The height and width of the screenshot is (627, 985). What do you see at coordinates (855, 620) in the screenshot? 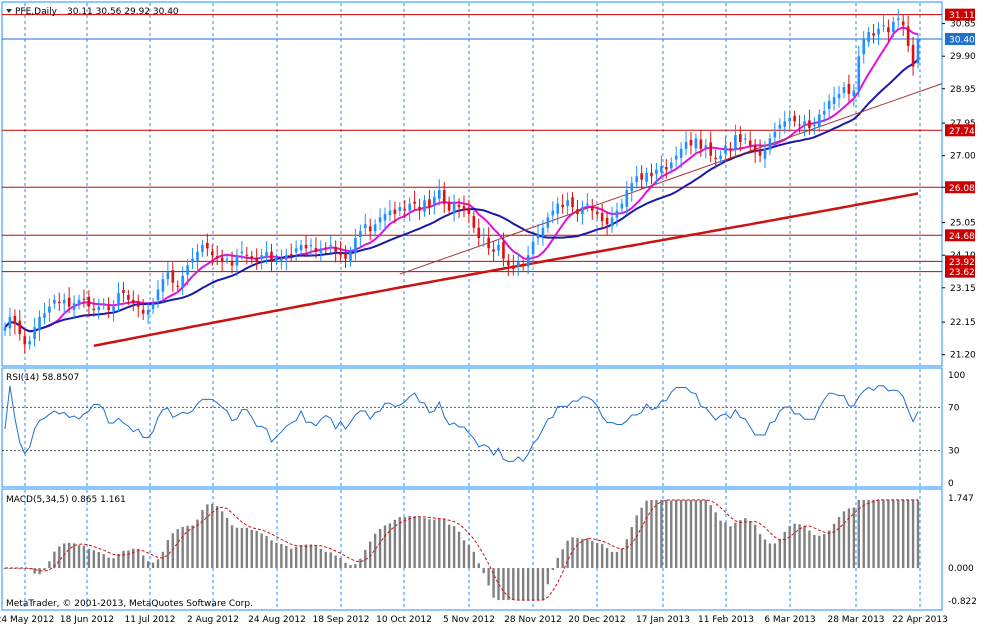
I see `time-tick-label: 28 Mar 2013` at bounding box center [855, 620].